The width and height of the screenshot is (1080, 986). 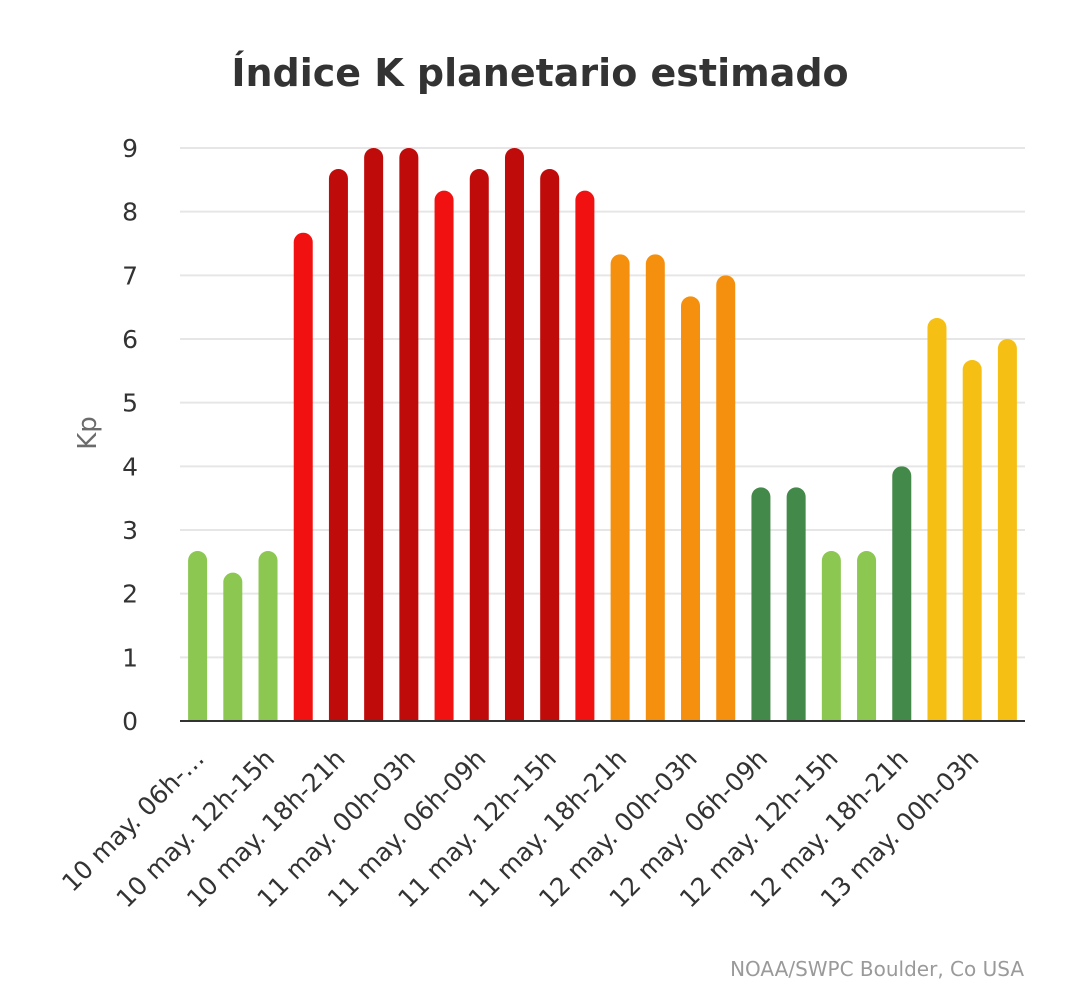 What do you see at coordinates (130, 721) in the screenshot?
I see `y-tick-label: 0` at bounding box center [130, 721].